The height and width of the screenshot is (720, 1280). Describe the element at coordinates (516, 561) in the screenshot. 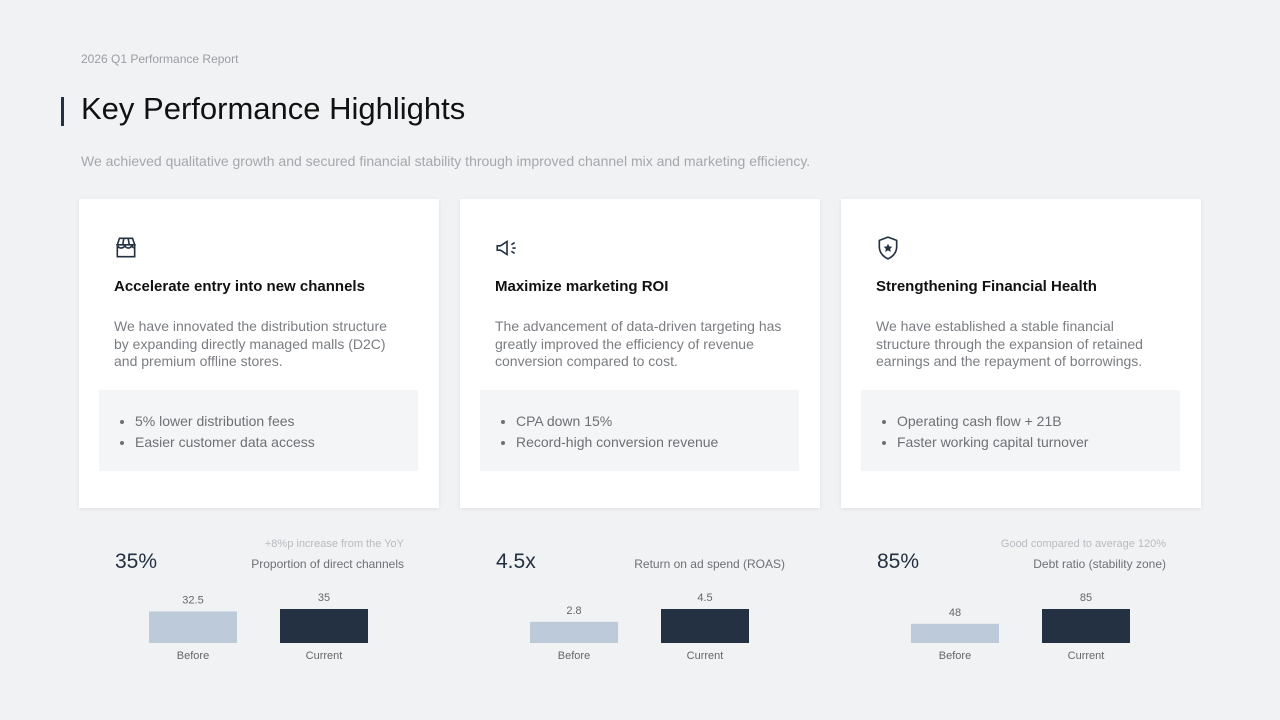

I see `metric-value: 4.5x` at that location.